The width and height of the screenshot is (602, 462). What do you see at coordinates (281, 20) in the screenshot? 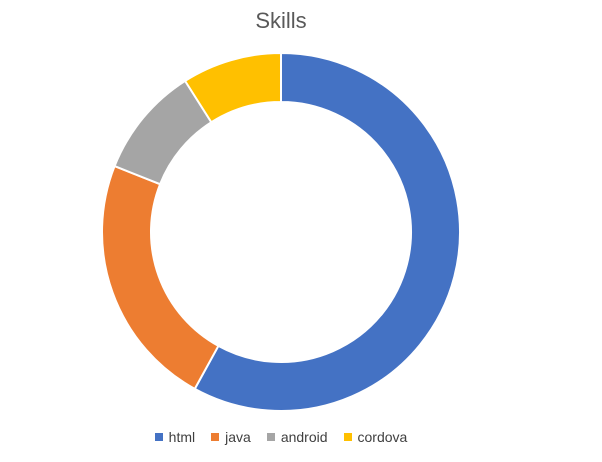
I see `chart-title: Skills` at bounding box center [281, 20].